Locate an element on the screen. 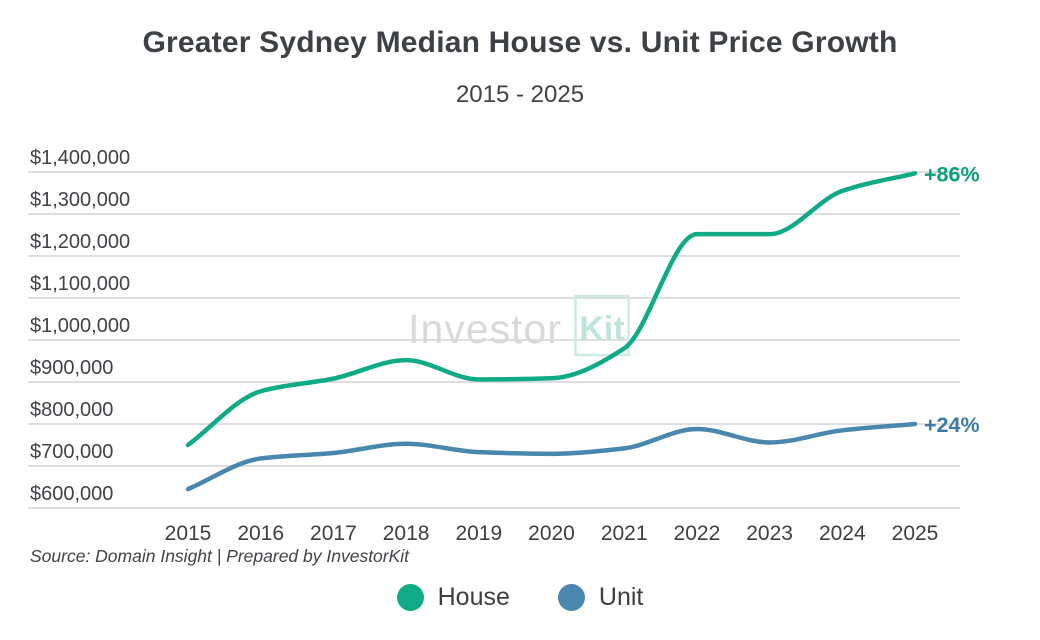 This screenshot has height=640, width=1040. watermark-kit-text: Kit is located at coordinates (601, 329).